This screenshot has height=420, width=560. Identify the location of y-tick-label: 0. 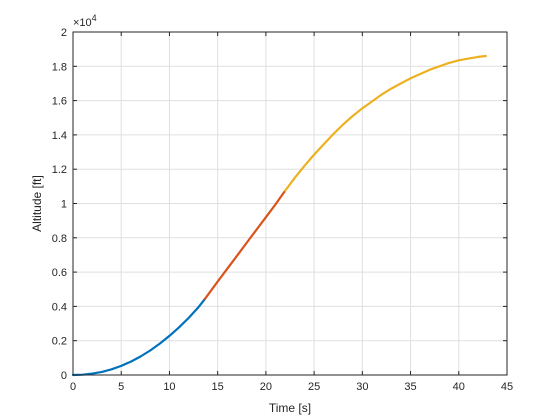
(64, 376).